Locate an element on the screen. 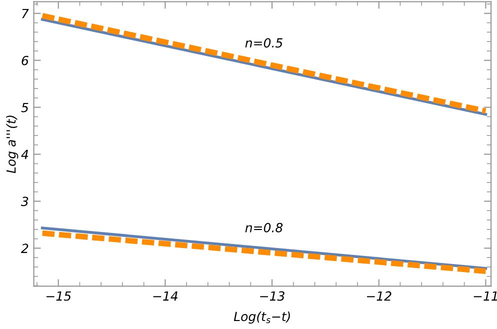 The height and width of the screenshot is (329, 497). y-tick-label: 7 is located at coordinates (25, 13).